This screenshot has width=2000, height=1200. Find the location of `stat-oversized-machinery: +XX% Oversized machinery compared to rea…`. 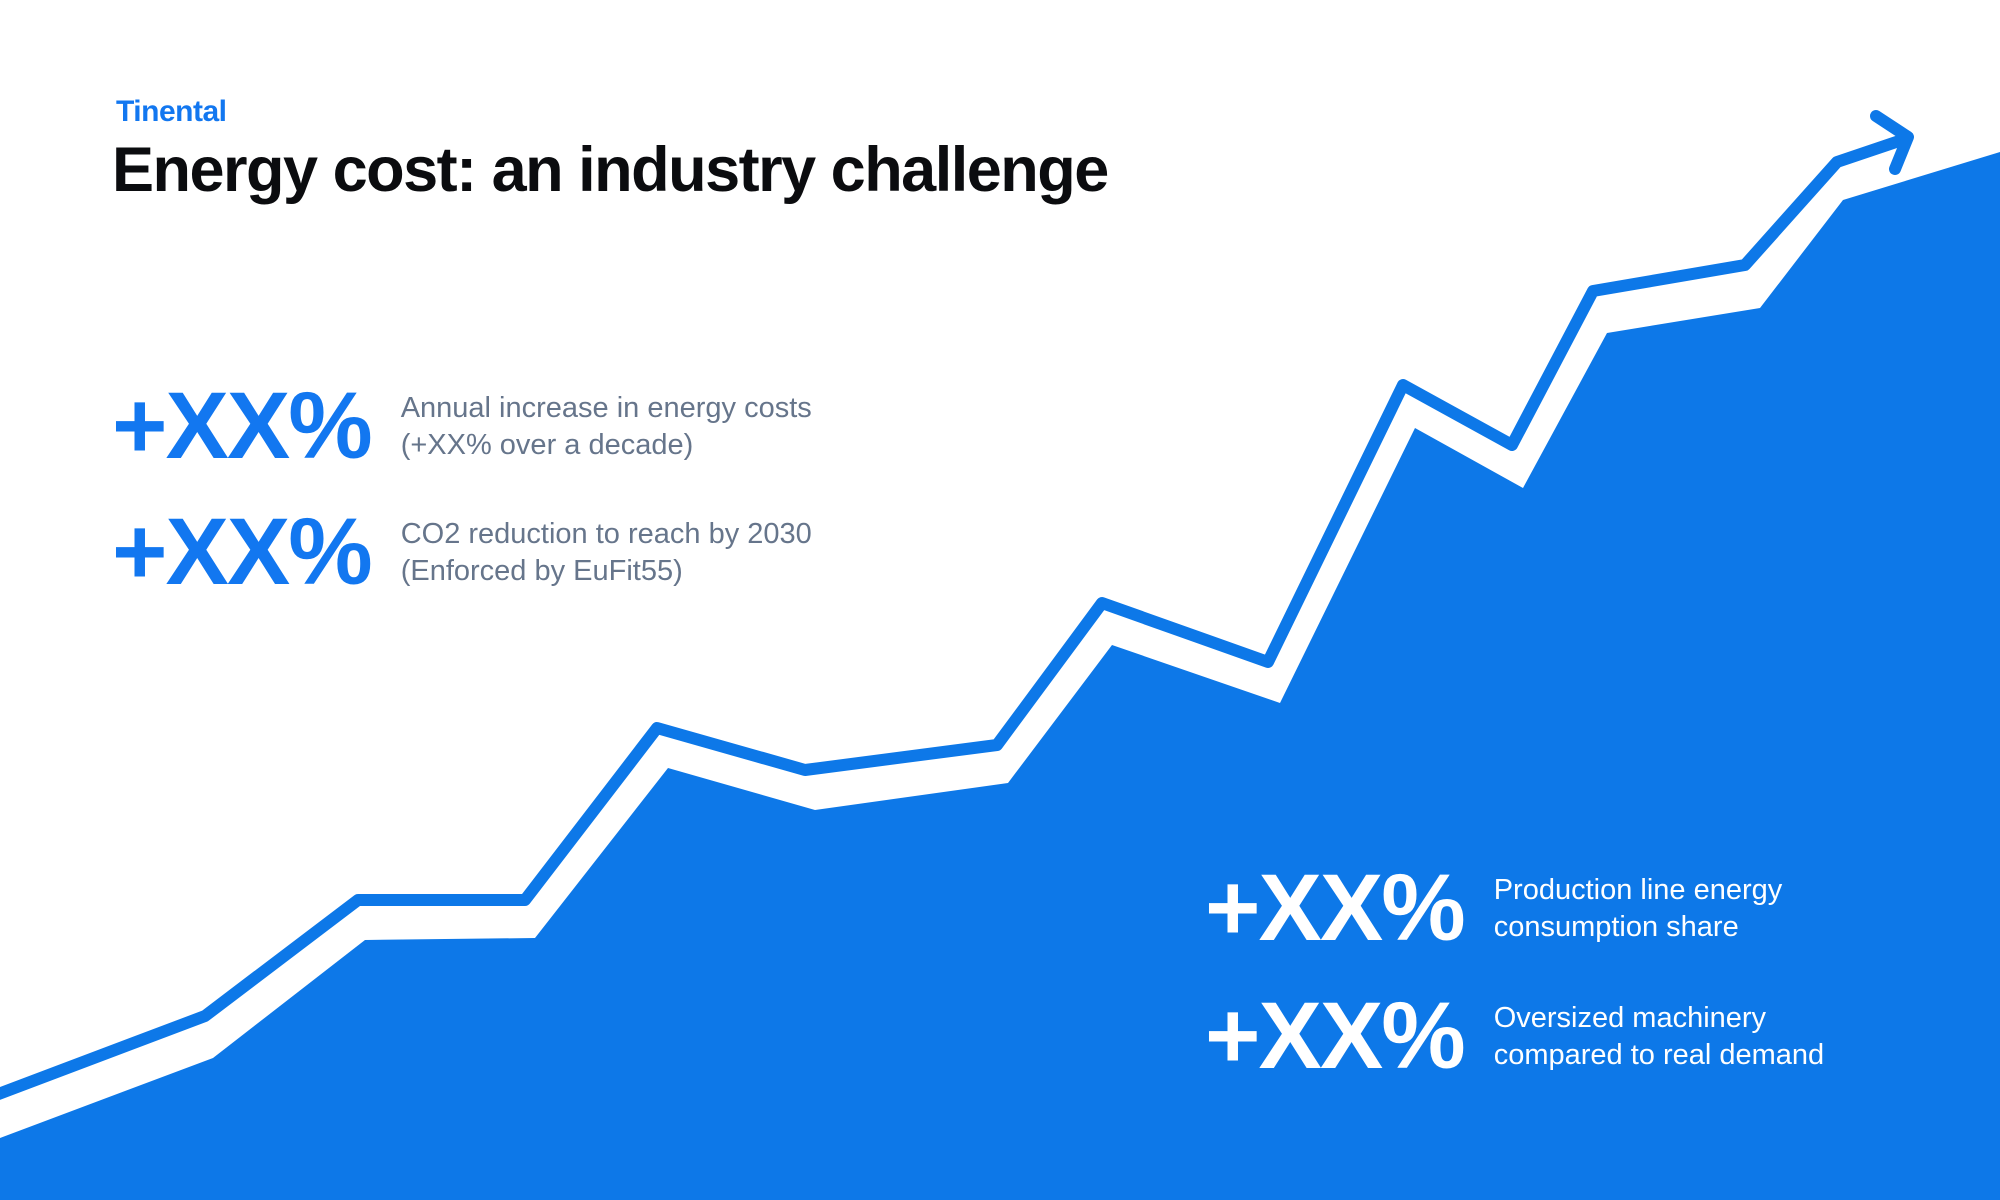

stat-oversized-machinery: +XX% Oversized machinery compared to rea… is located at coordinates (1514, 1036).